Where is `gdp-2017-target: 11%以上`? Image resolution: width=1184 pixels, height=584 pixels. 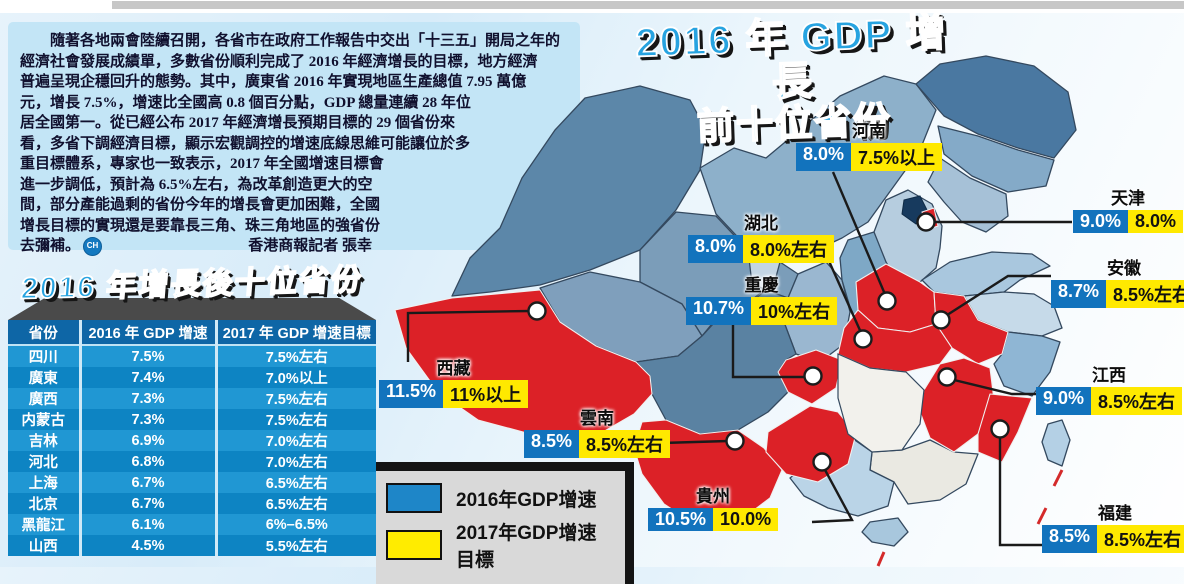 gdp-2017-target: 11%以上 is located at coordinates (486, 394).